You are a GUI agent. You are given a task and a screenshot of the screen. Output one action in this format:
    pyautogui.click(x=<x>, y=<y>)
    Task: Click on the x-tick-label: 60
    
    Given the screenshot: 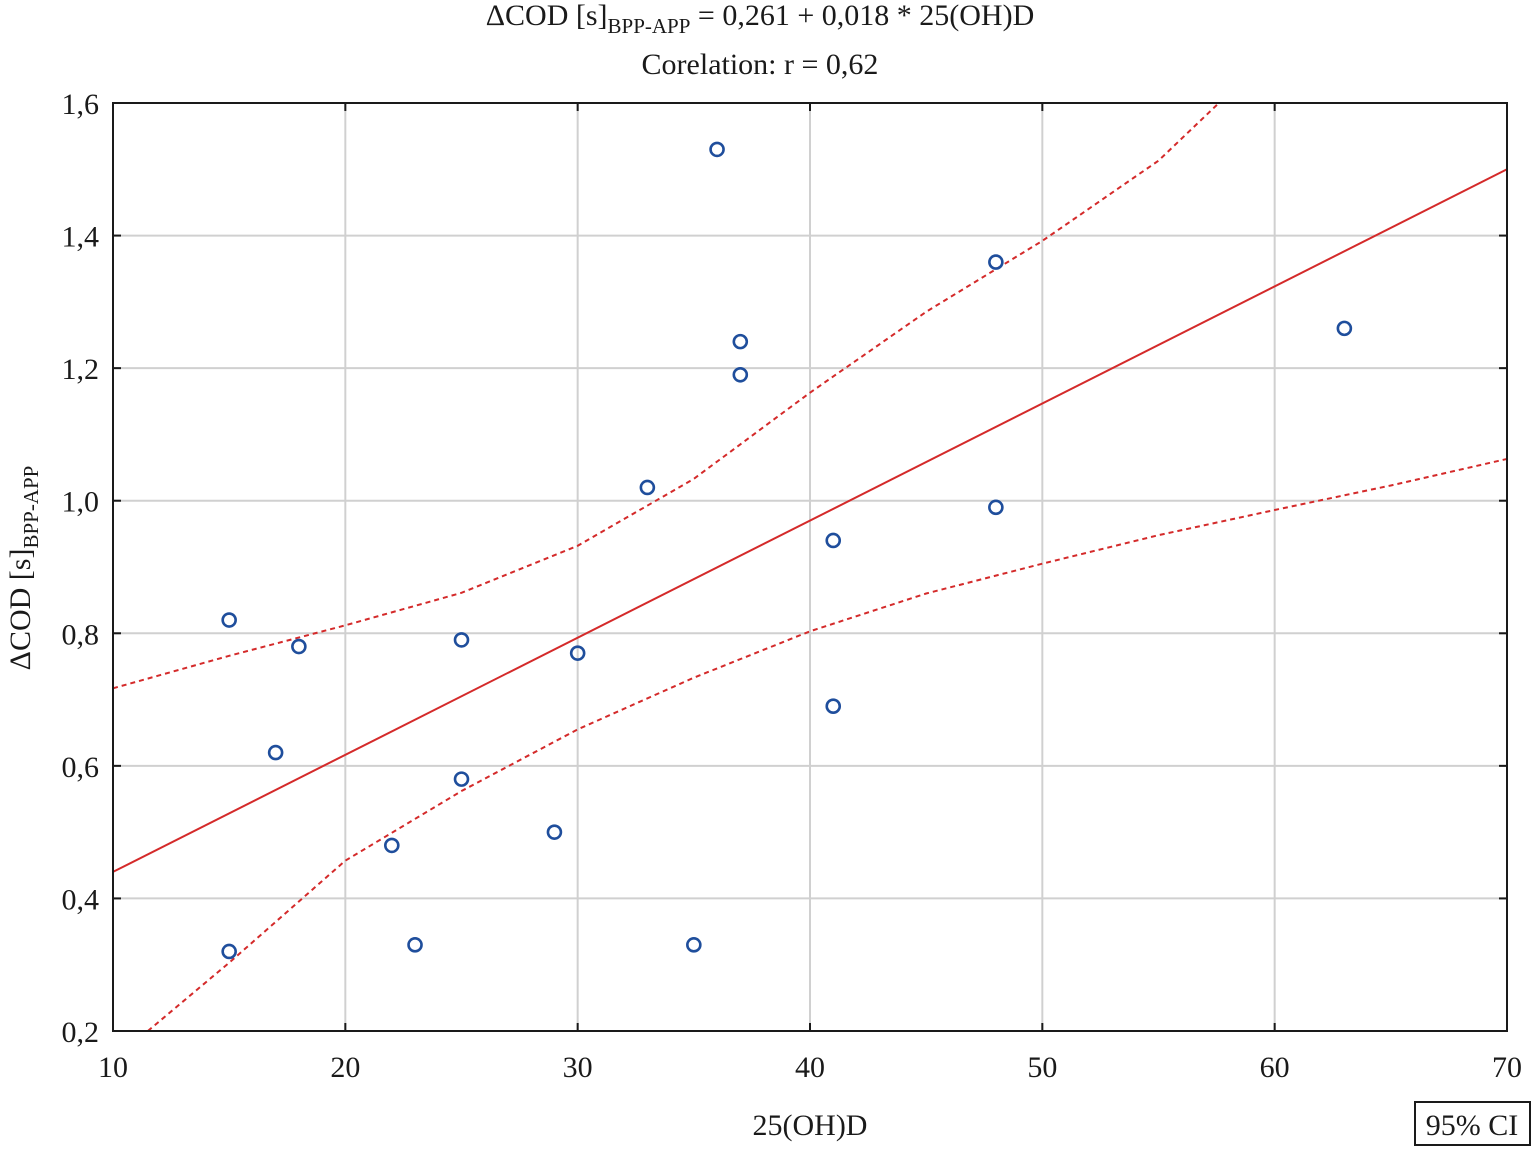 What is the action you would take?
    pyautogui.click(x=1275, y=1067)
    